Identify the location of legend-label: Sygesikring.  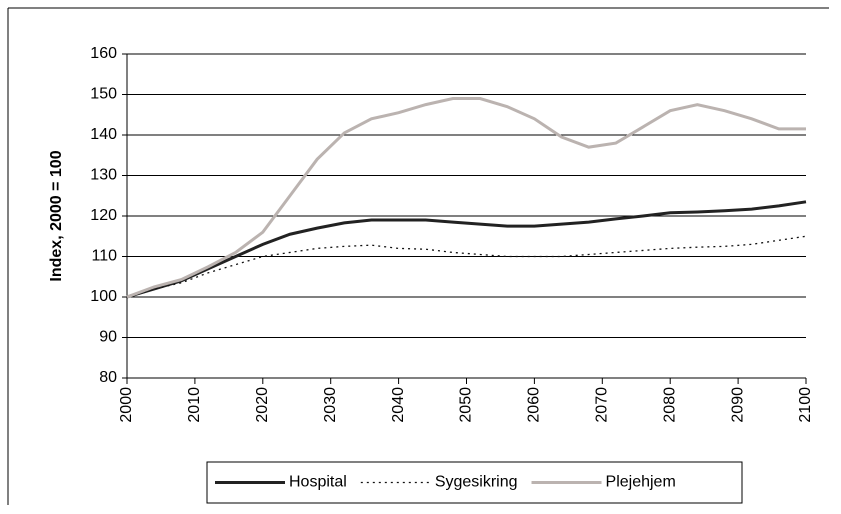
(476, 482).